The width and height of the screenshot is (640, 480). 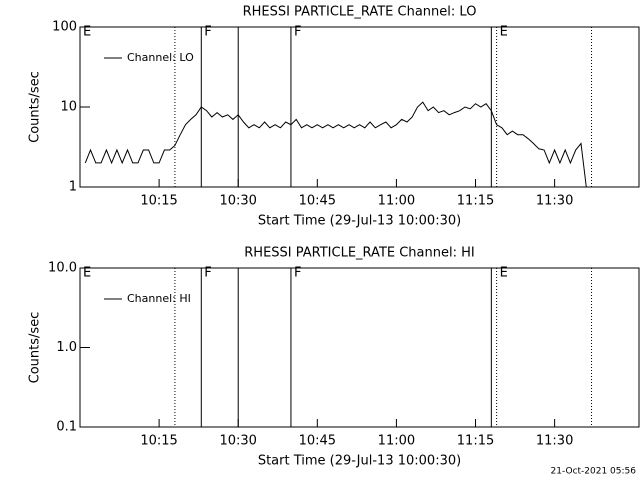 I want to click on chart-title: RHESSI PARTICLE_RATE Channel: LO, so click(x=360, y=12).